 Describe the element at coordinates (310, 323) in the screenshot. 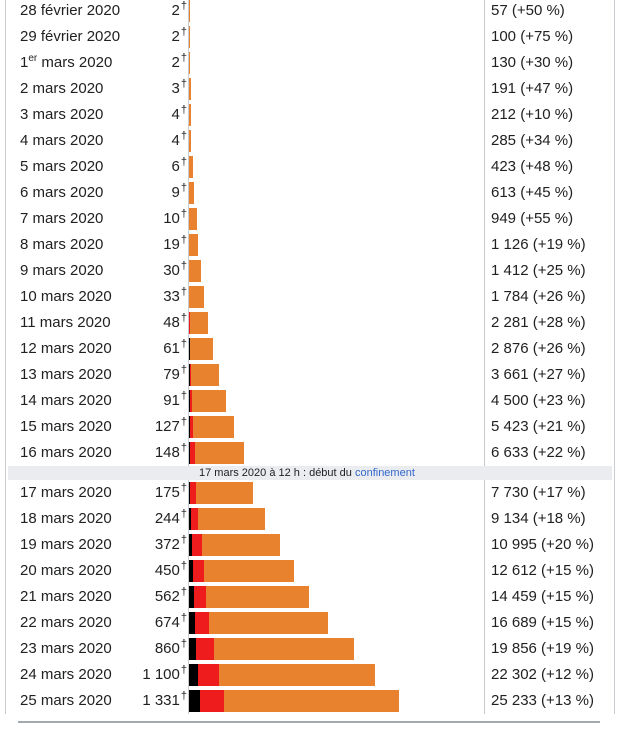

I see `table-row: 11 mars 2020 48† 2 281 (+28 %)` at that location.